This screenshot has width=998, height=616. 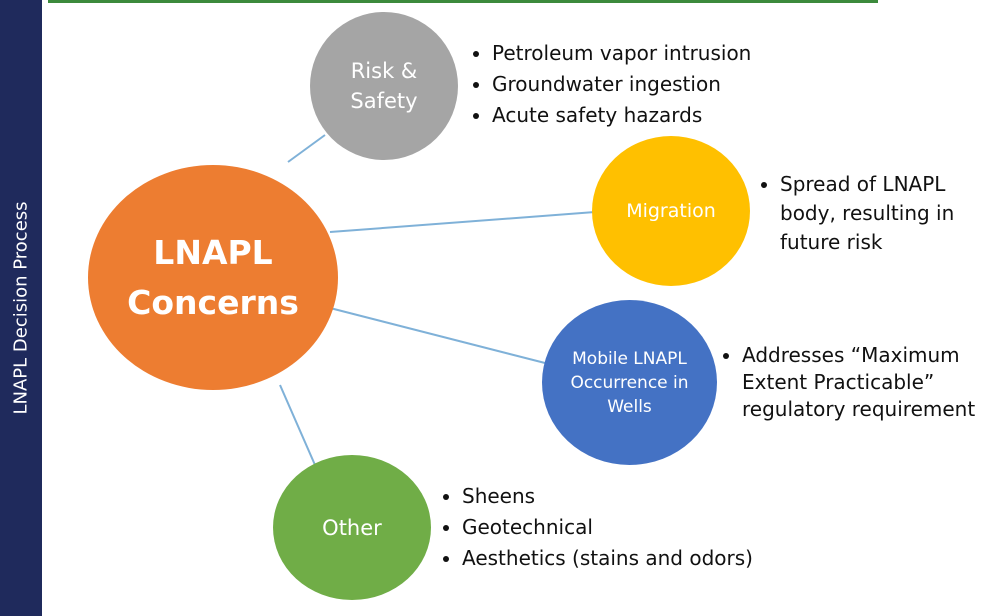 What do you see at coordinates (642, 496) in the screenshot?
I see `bullet: Sheens` at bounding box center [642, 496].